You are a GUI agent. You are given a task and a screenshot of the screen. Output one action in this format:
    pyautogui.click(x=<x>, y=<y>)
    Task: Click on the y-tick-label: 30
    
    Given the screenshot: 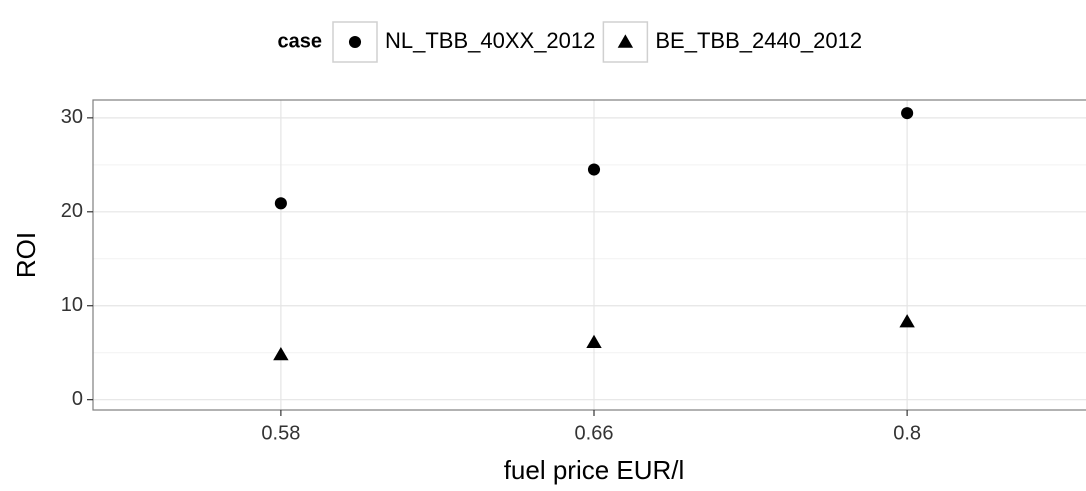 What is the action you would take?
    pyautogui.click(x=72, y=117)
    